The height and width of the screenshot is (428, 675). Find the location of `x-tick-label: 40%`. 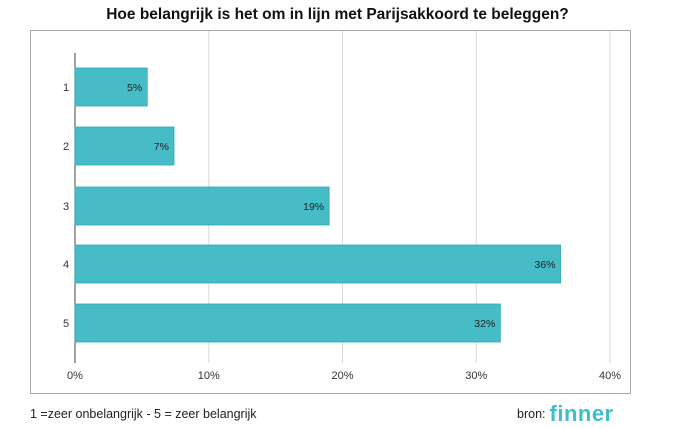

x-tick-label: 40% is located at coordinates (610, 376).